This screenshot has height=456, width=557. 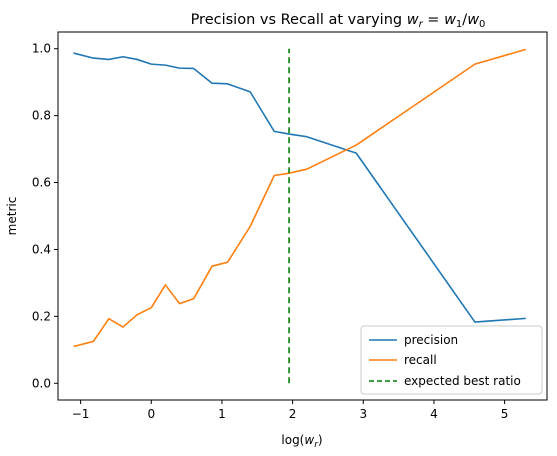 What do you see at coordinates (41, 116) in the screenshot?
I see `y-tick-label: 0.8` at bounding box center [41, 116].